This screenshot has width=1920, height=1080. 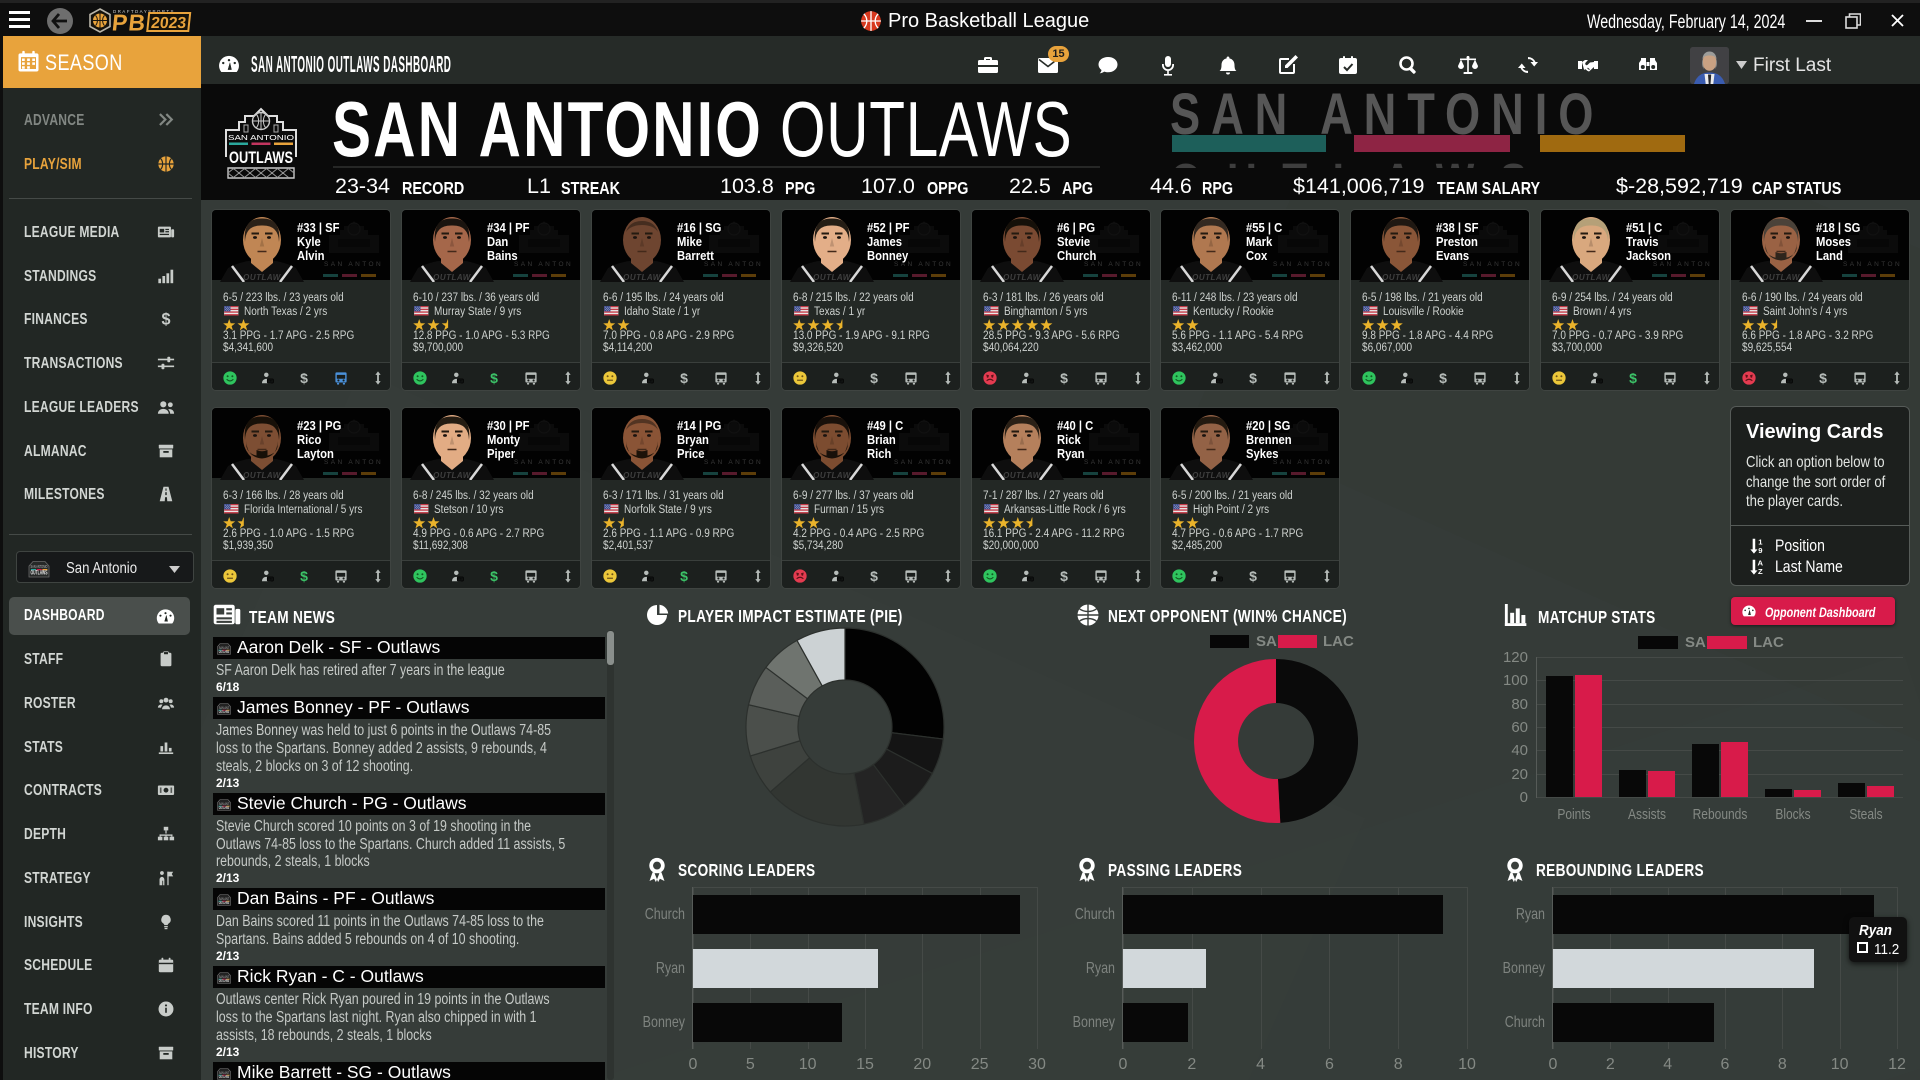 What do you see at coordinates (144, 11) in the screenshot?
I see `svg-text: DRAFTDAYSPORTS` at bounding box center [144, 11].